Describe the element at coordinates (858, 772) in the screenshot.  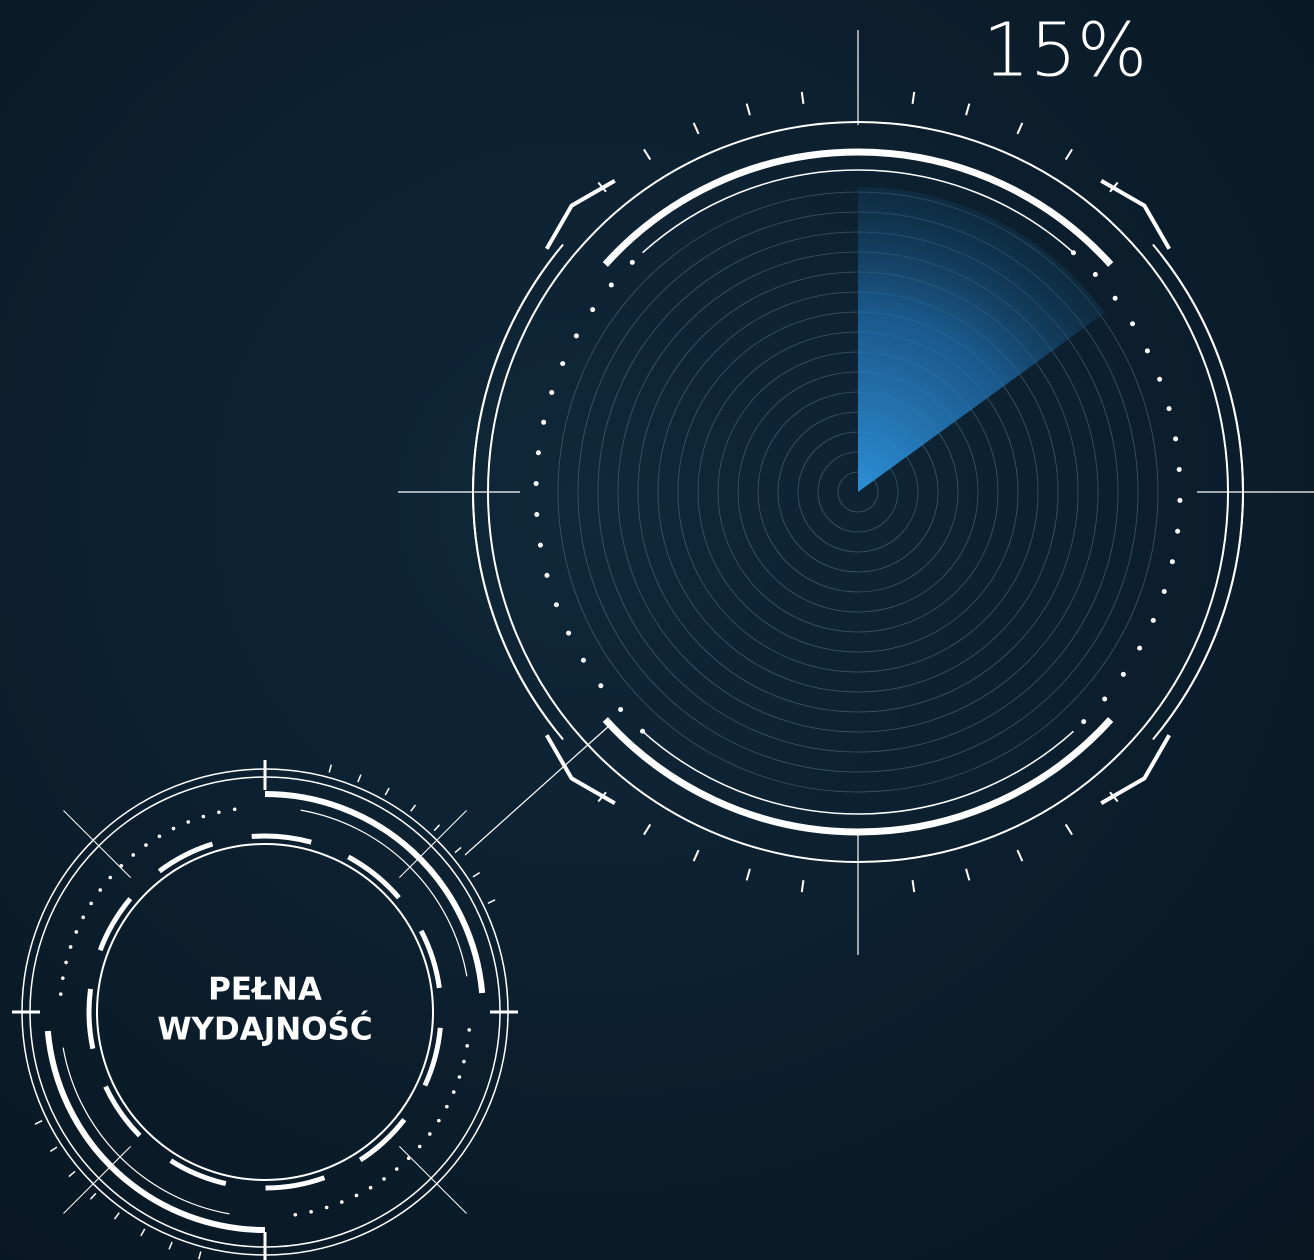
I see `thin-arc` at that location.